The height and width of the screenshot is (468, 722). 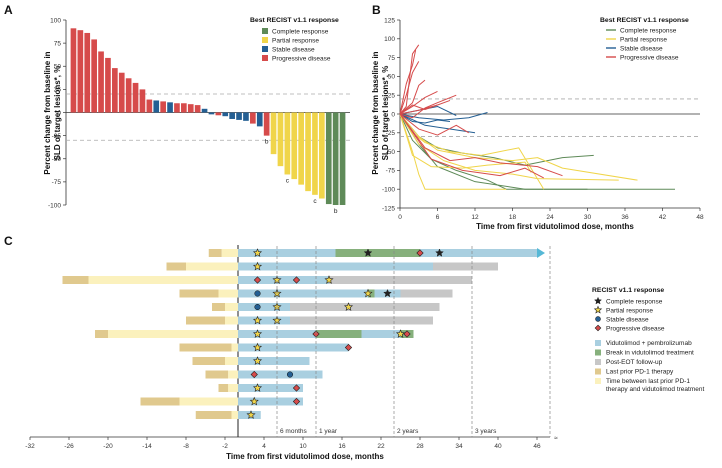 What do you see at coordinates (336, 211) in the screenshot?
I see `panel-a-annotation: b` at bounding box center [336, 211].